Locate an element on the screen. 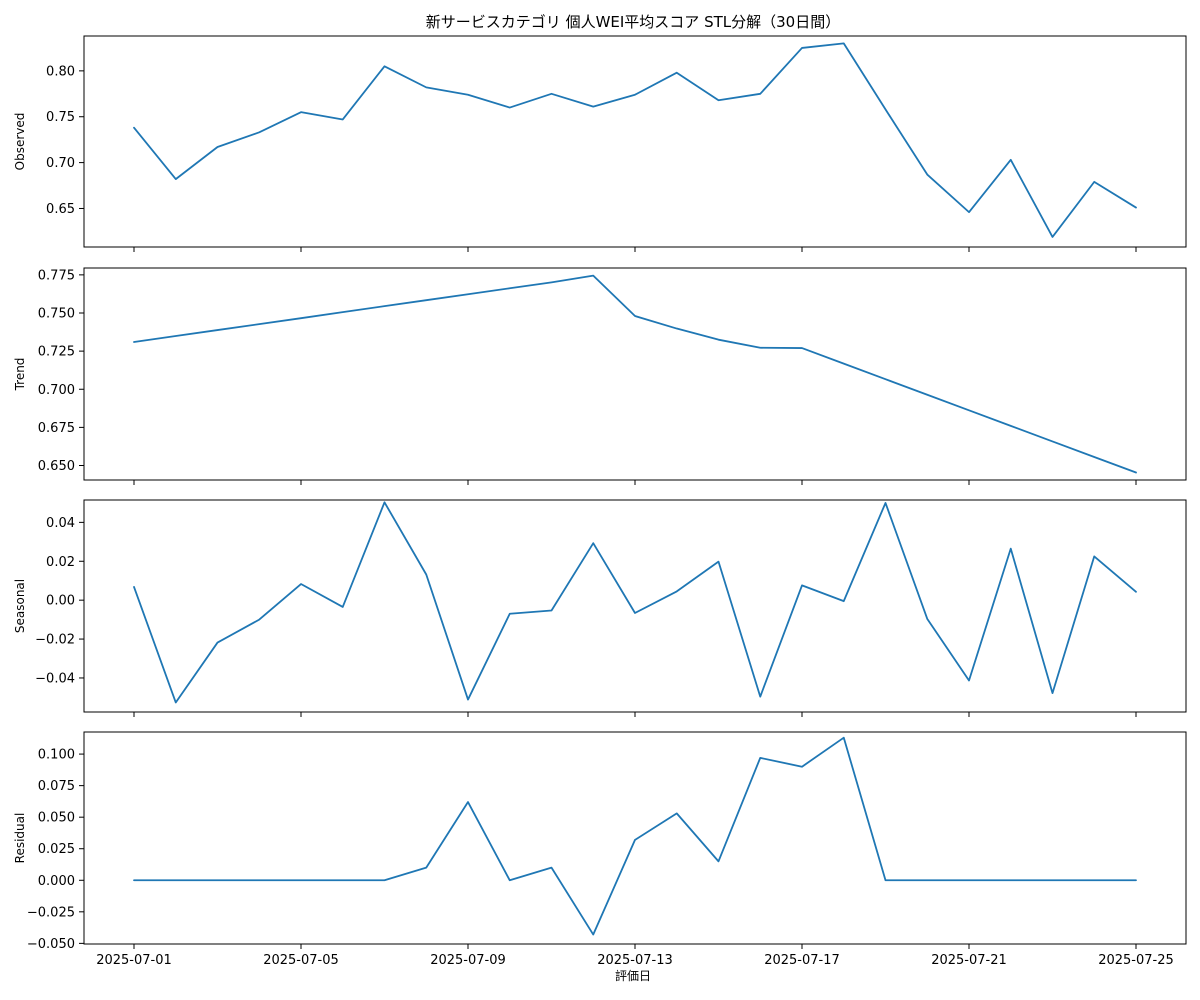 Image resolution: width=1200 pixels, height=1000 pixels. y-tick-label: 0.750 is located at coordinates (56, 313).